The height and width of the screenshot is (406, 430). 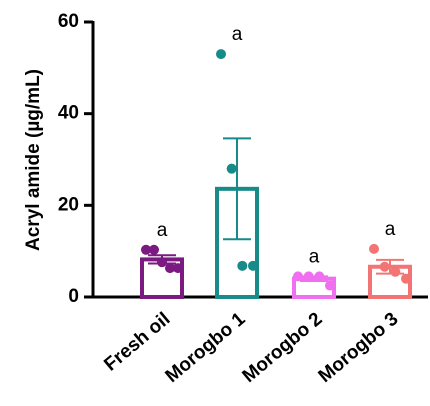 What do you see at coordinates (359, 348) in the screenshot?
I see `x-tick-label: Morogbo 3` at bounding box center [359, 348].